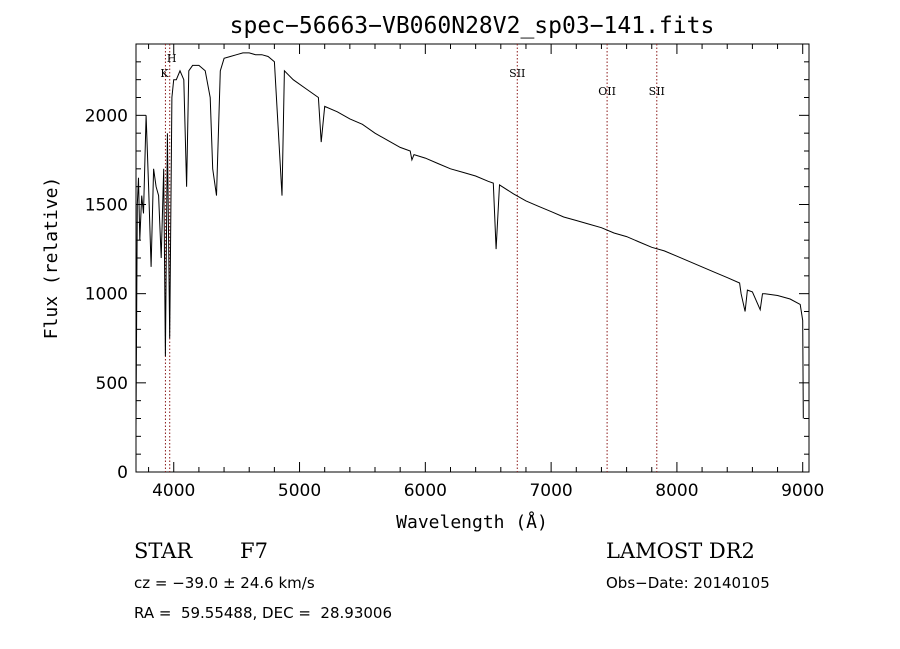  Describe the element at coordinates (106, 206) in the screenshot. I see `y-tick-label: 1500` at that location.